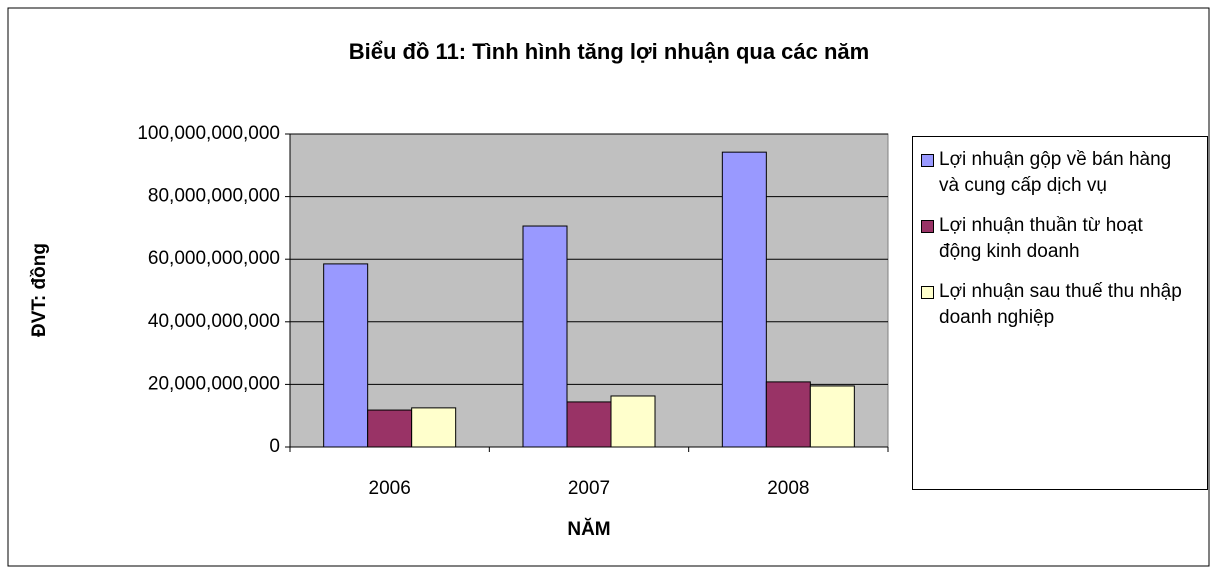 Image resolution: width=1217 pixels, height=575 pixels. What do you see at coordinates (274, 446) in the screenshot?
I see `y-tick-label: 0` at bounding box center [274, 446].